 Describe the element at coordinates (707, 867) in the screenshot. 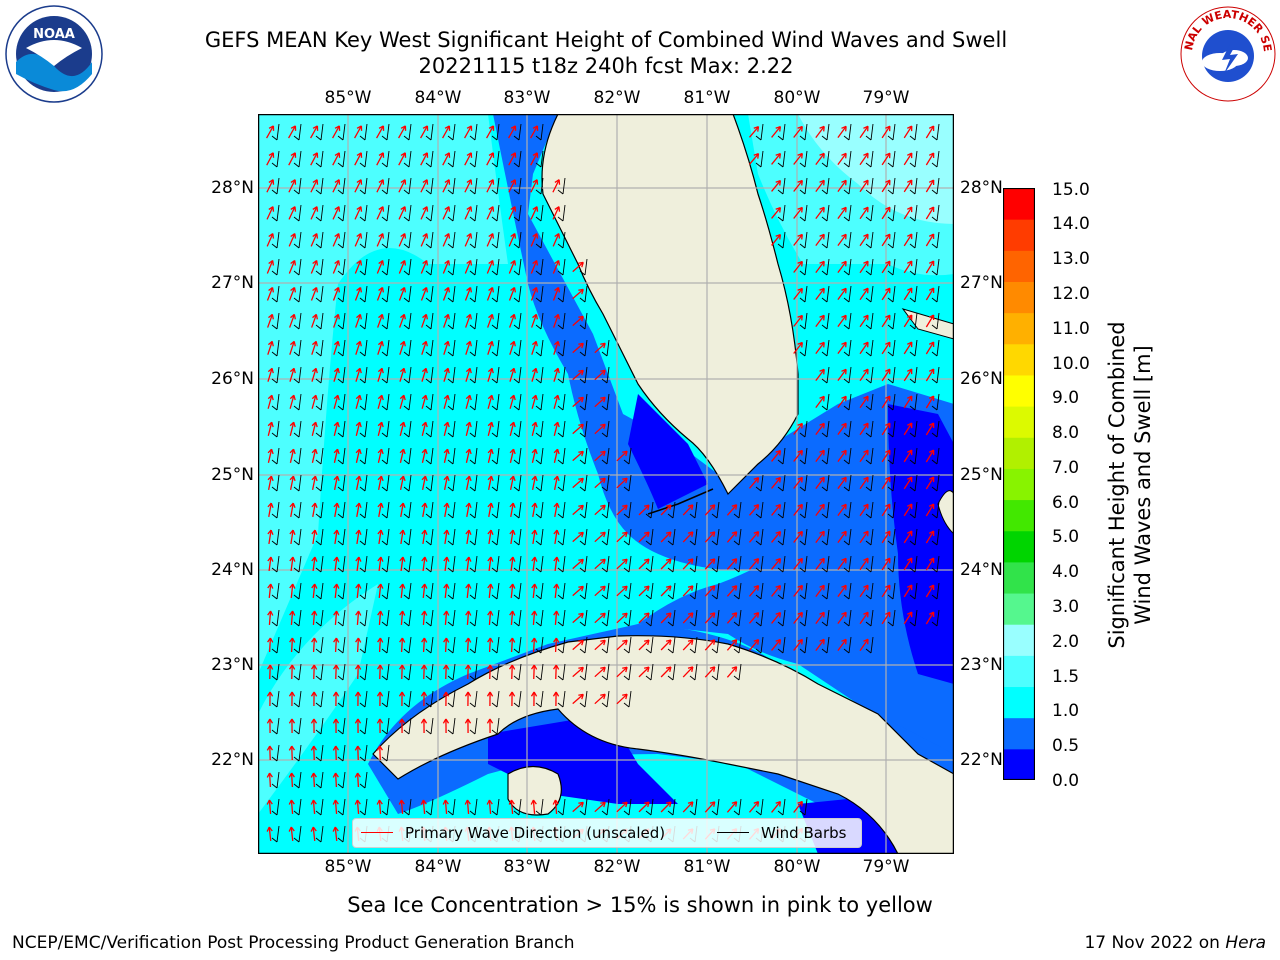

I see `lon-tick-bottom: 81°W` at that location.